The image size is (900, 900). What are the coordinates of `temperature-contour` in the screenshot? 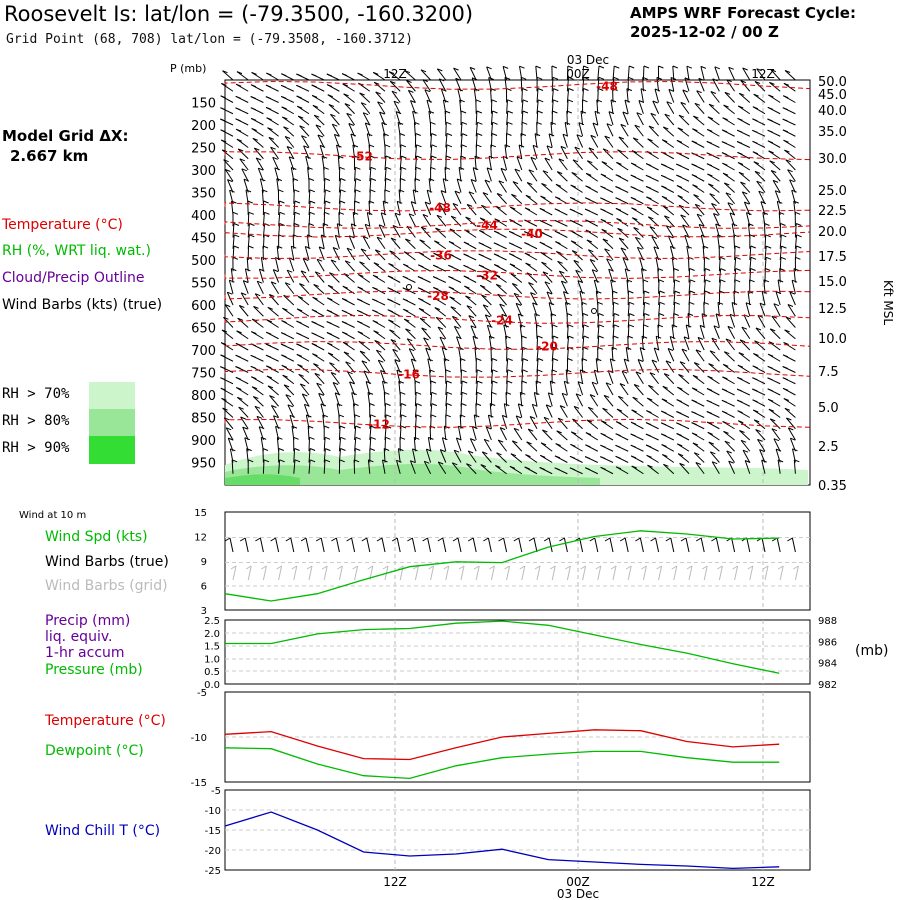 It's located at (517, 274).